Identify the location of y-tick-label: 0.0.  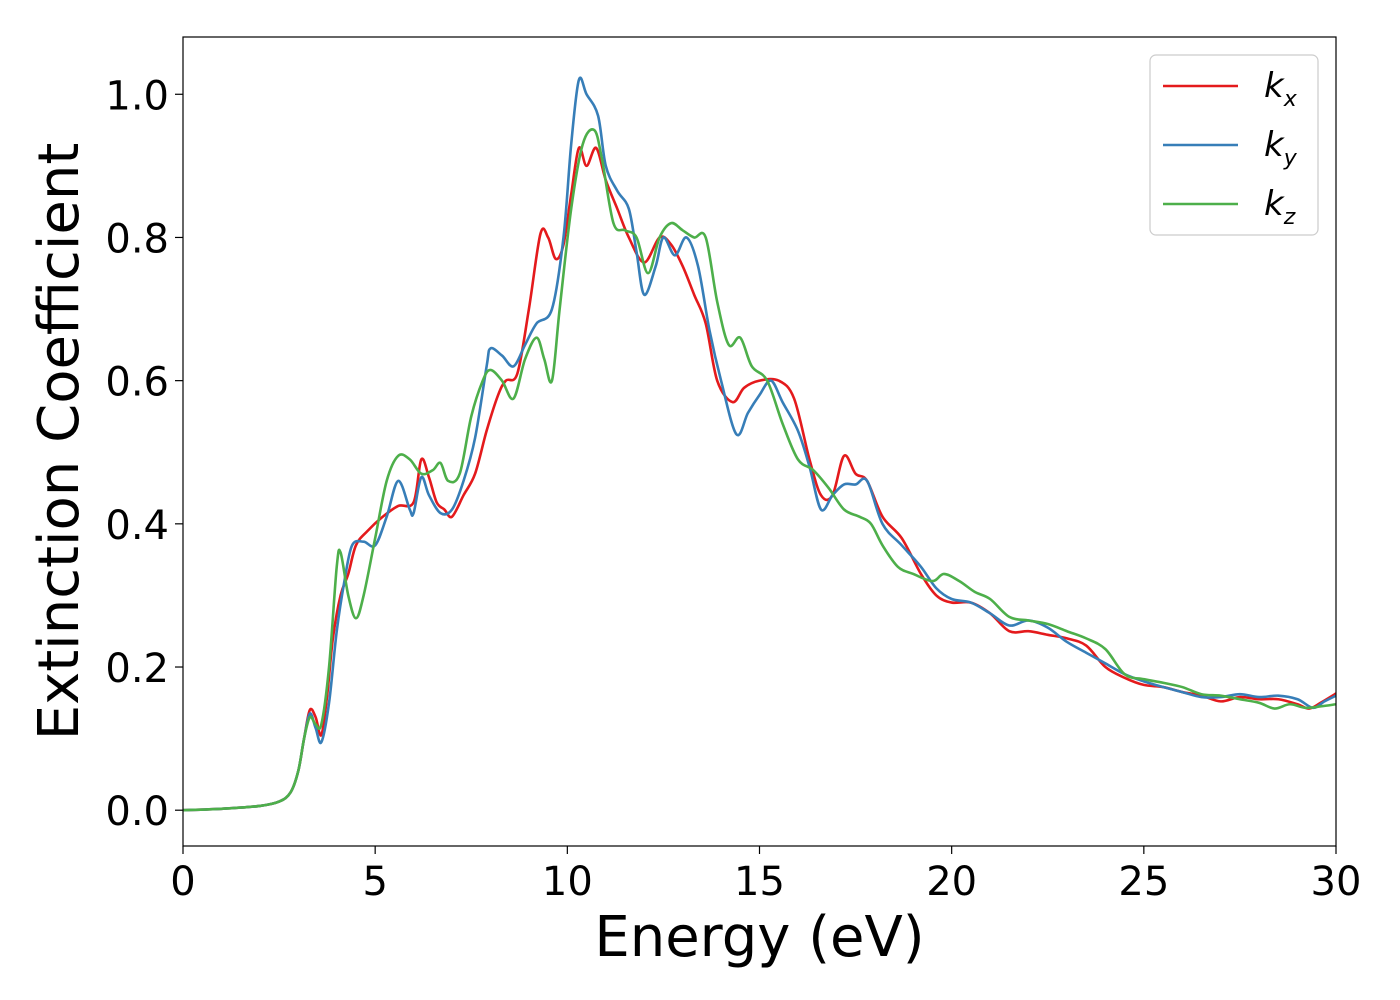
(137, 812).